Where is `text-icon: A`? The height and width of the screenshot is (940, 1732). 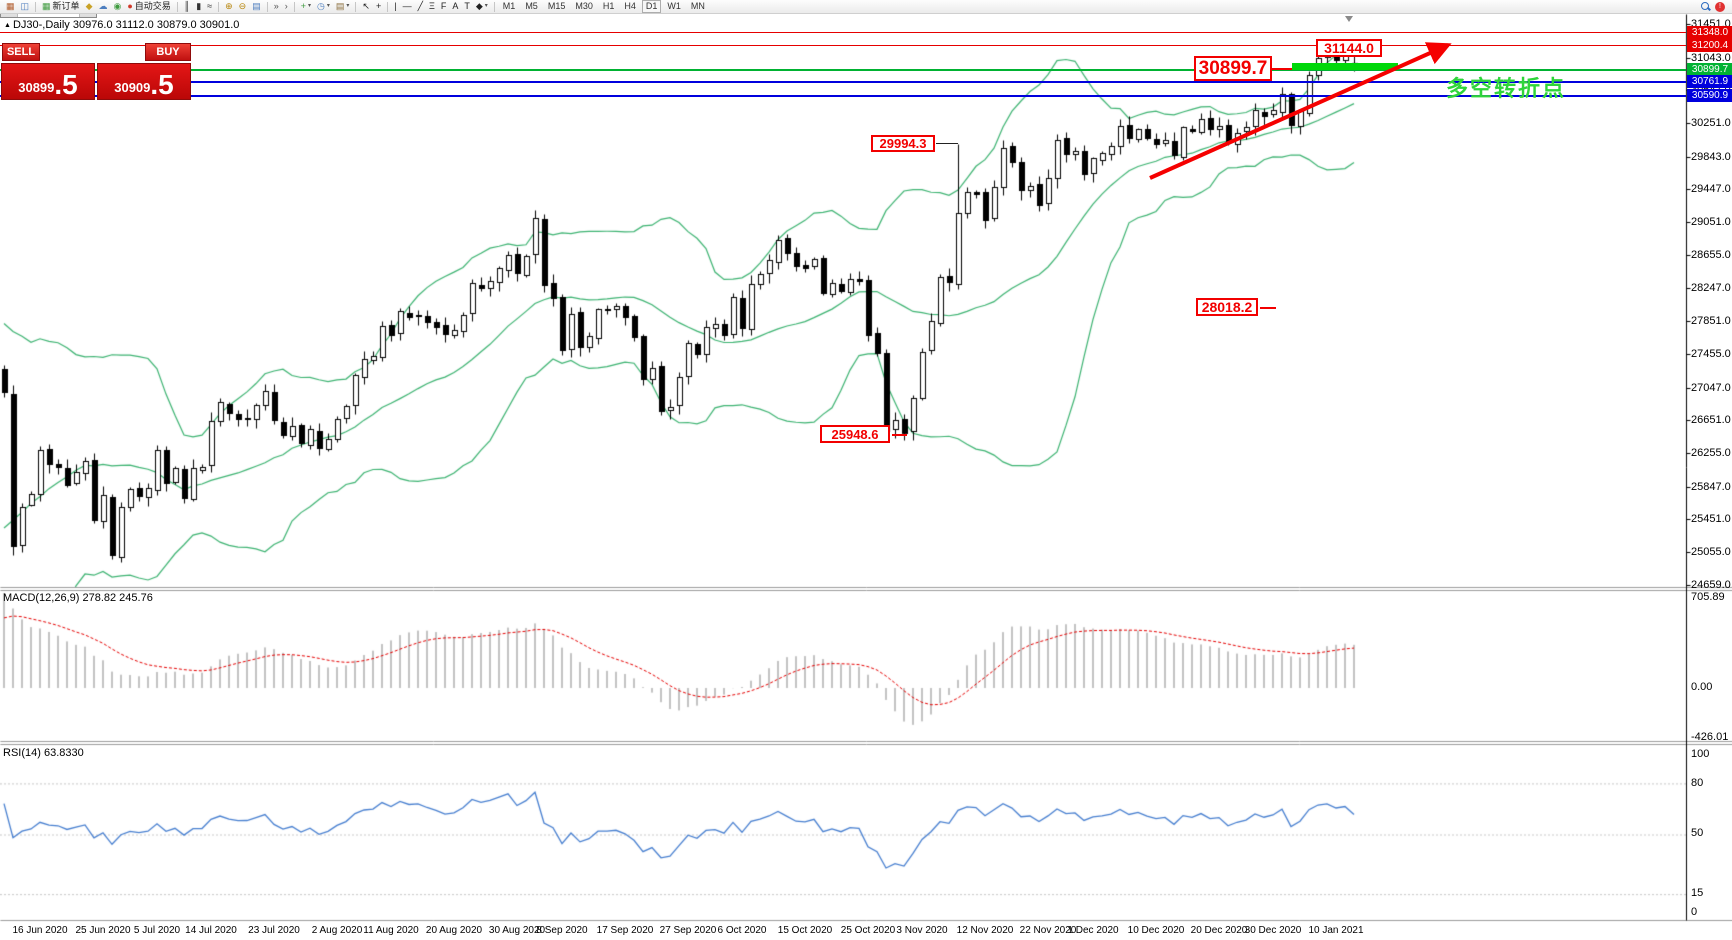
text-icon: A is located at coordinates (455, 6).